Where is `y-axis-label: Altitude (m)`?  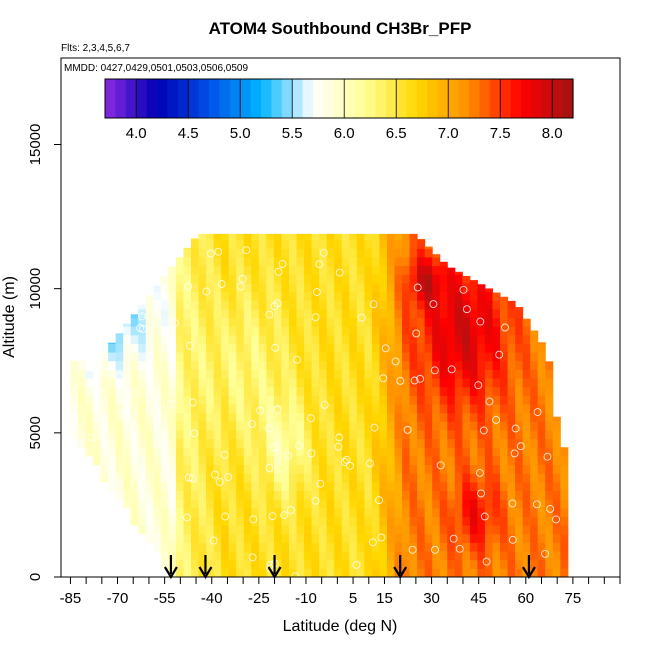
y-axis-label: Altitude (m) is located at coordinates (9, 317).